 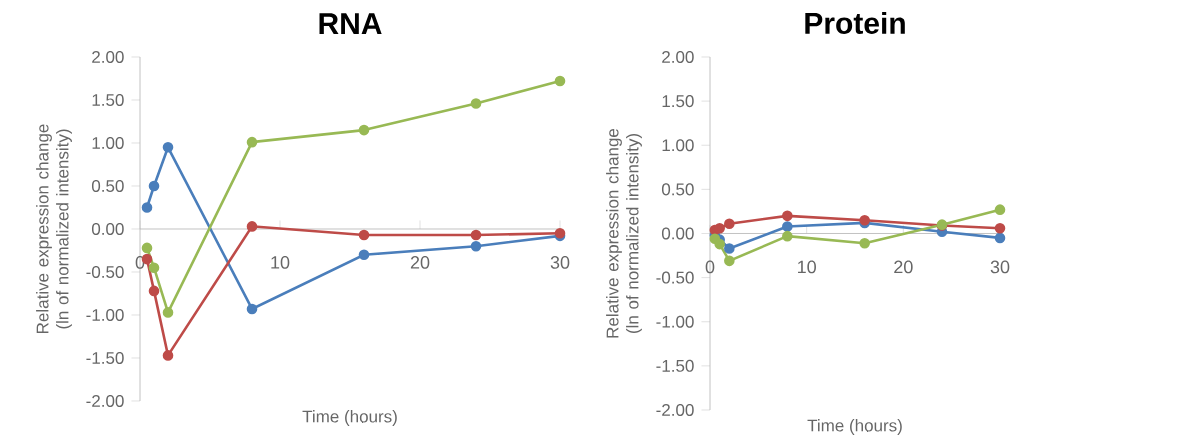 What do you see at coordinates (855, 22) in the screenshot?
I see `chart-title: Protein` at bounding box center [855, 22].